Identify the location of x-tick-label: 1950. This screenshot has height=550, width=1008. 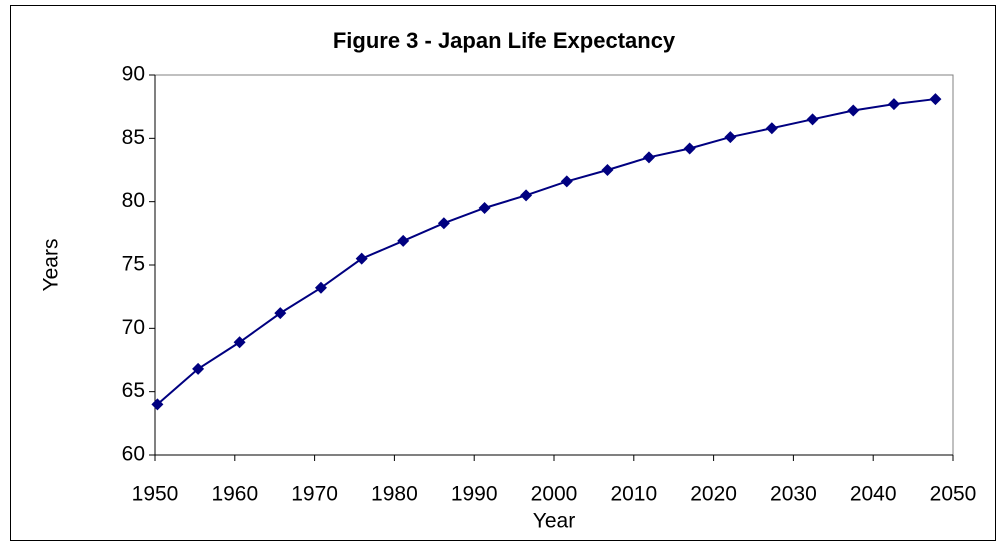
(155, 494).